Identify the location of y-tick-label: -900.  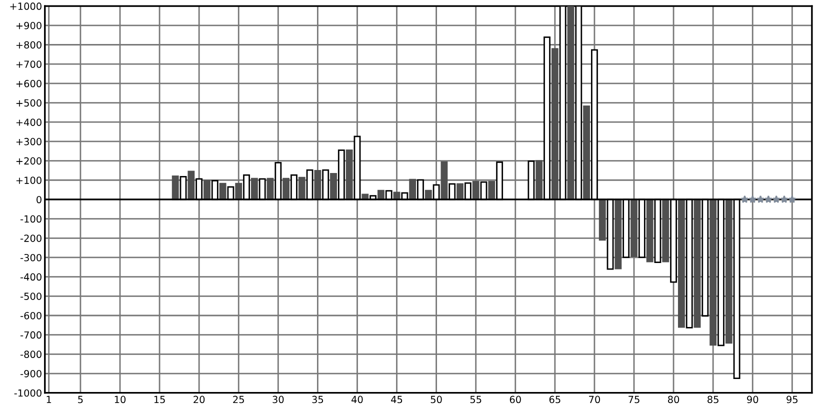
(31, 374).